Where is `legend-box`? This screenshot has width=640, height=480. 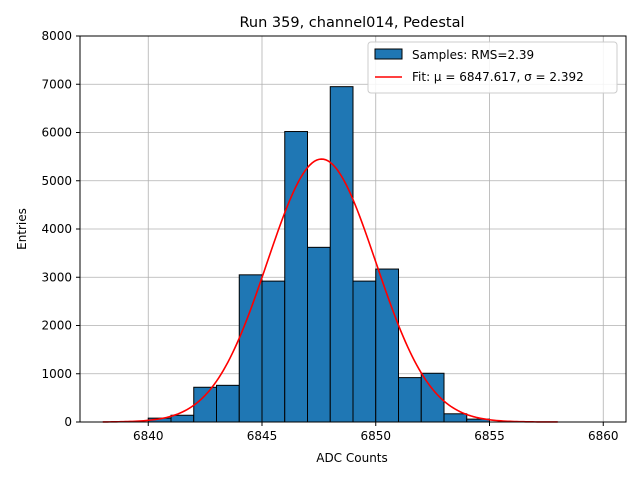 legend-box is located at coordinates (492, 67).